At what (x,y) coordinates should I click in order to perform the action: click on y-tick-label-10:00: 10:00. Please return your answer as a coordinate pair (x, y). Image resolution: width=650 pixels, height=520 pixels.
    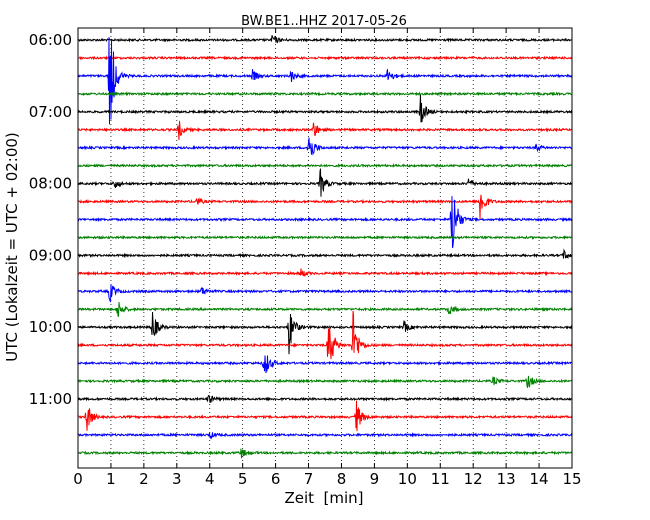
    Looking at the image, I should click on (50, 327).